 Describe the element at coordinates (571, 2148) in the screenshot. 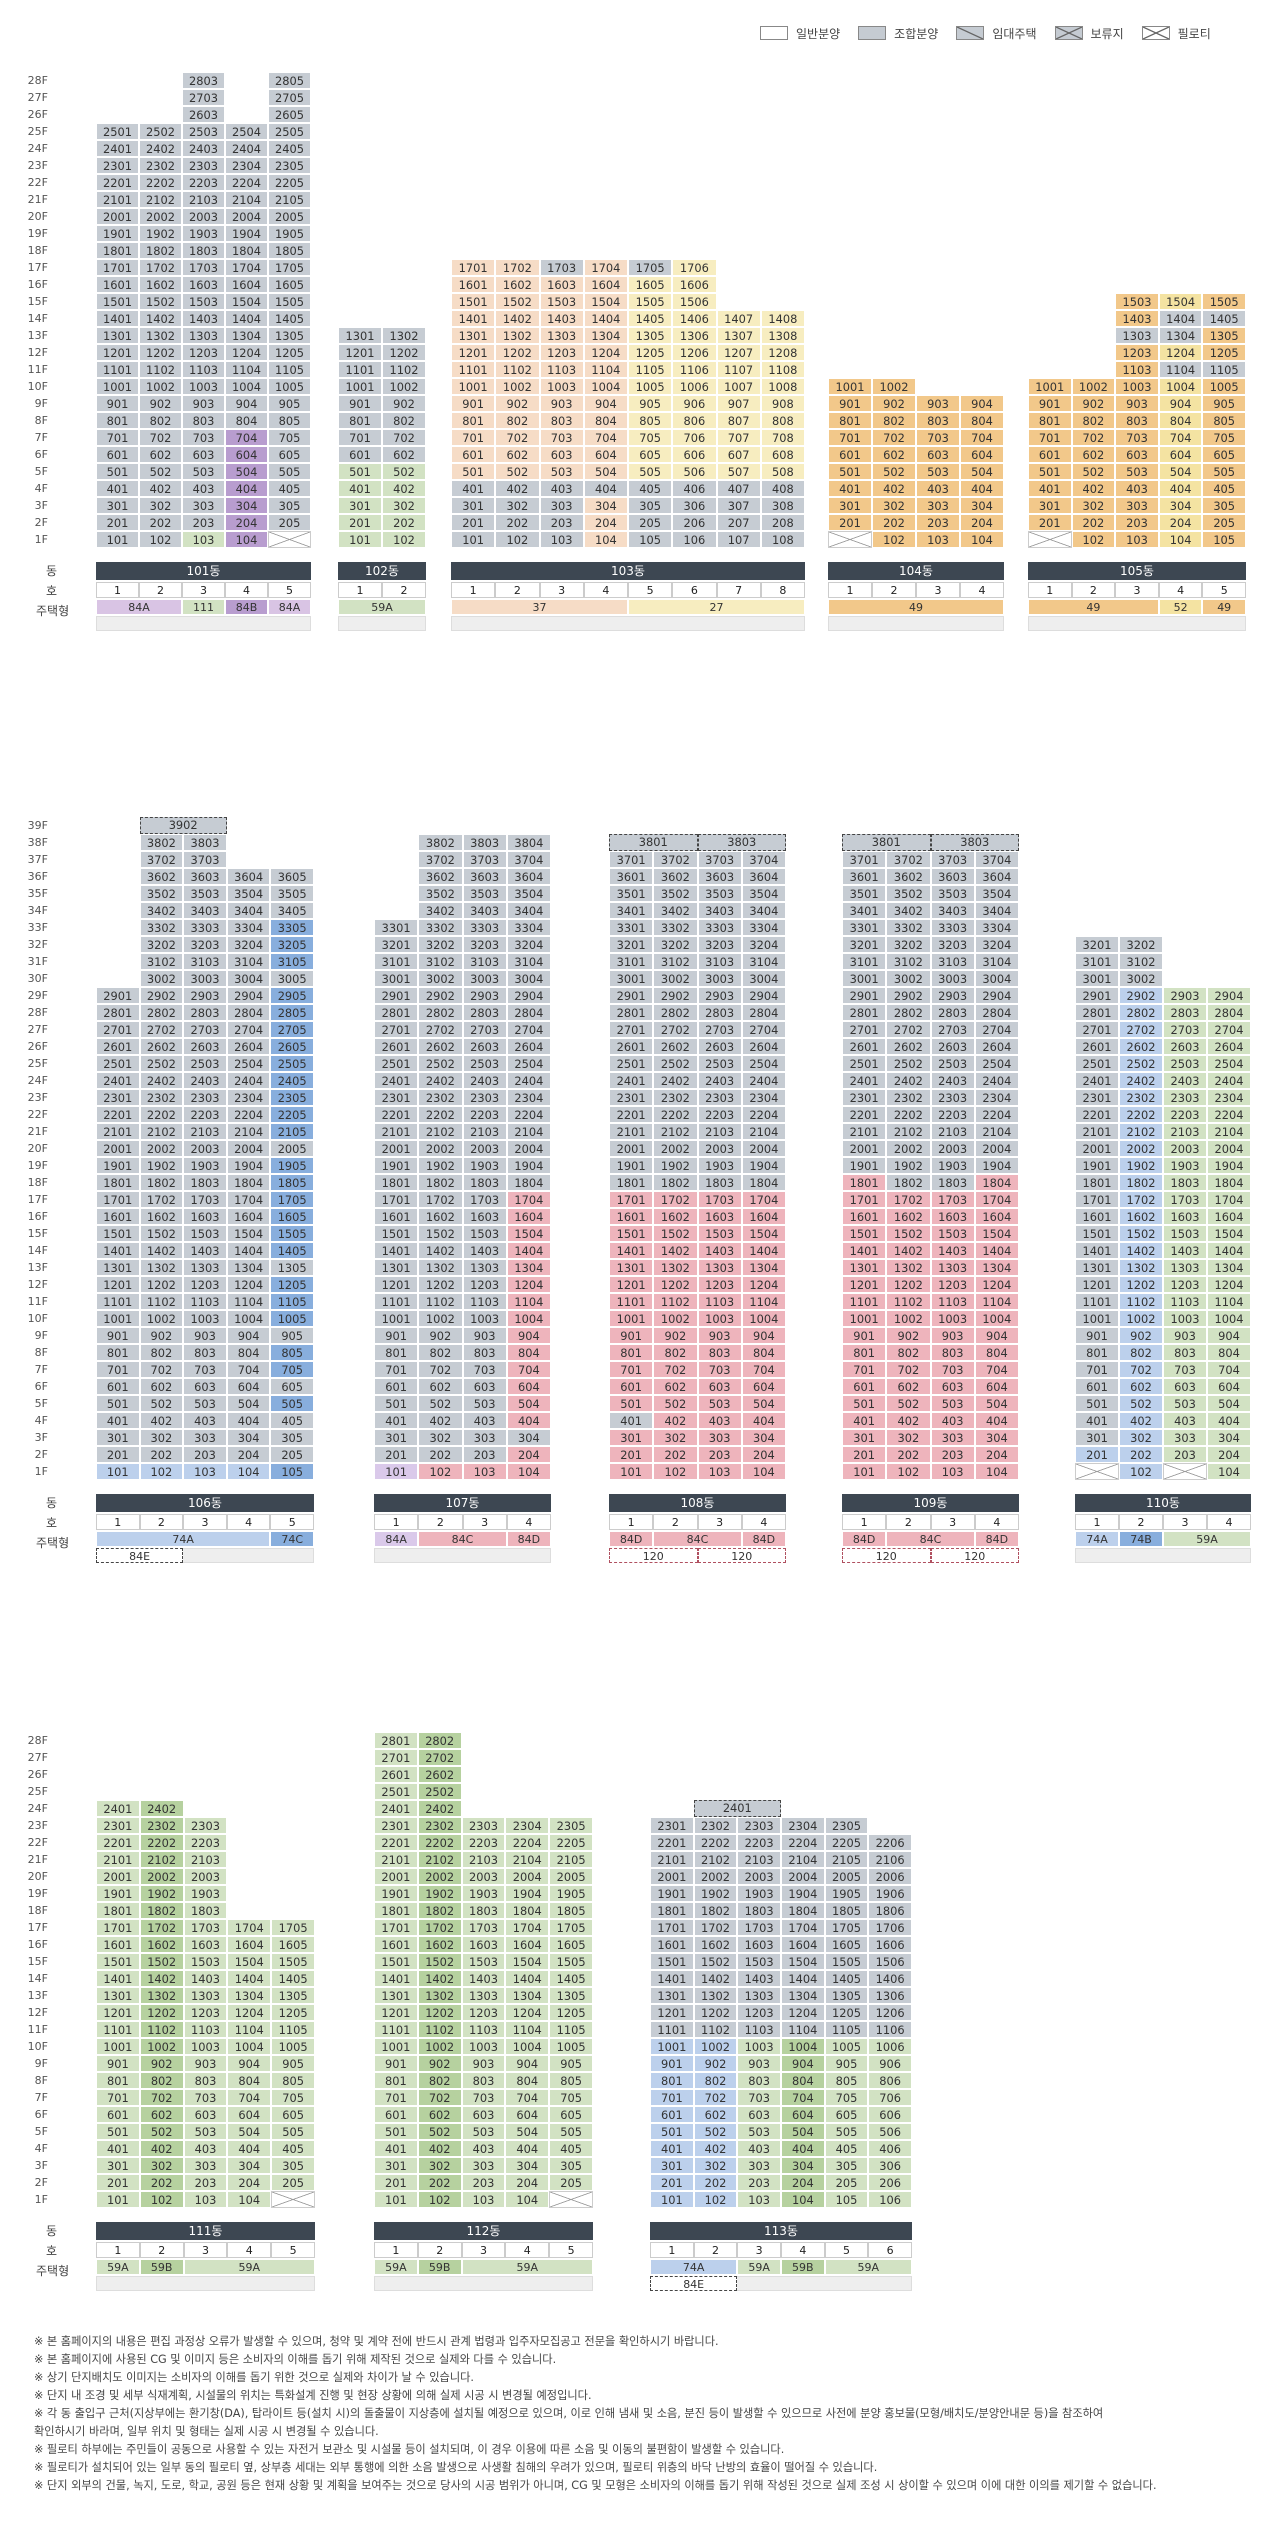

I see `unit-cell: 405` at that location.